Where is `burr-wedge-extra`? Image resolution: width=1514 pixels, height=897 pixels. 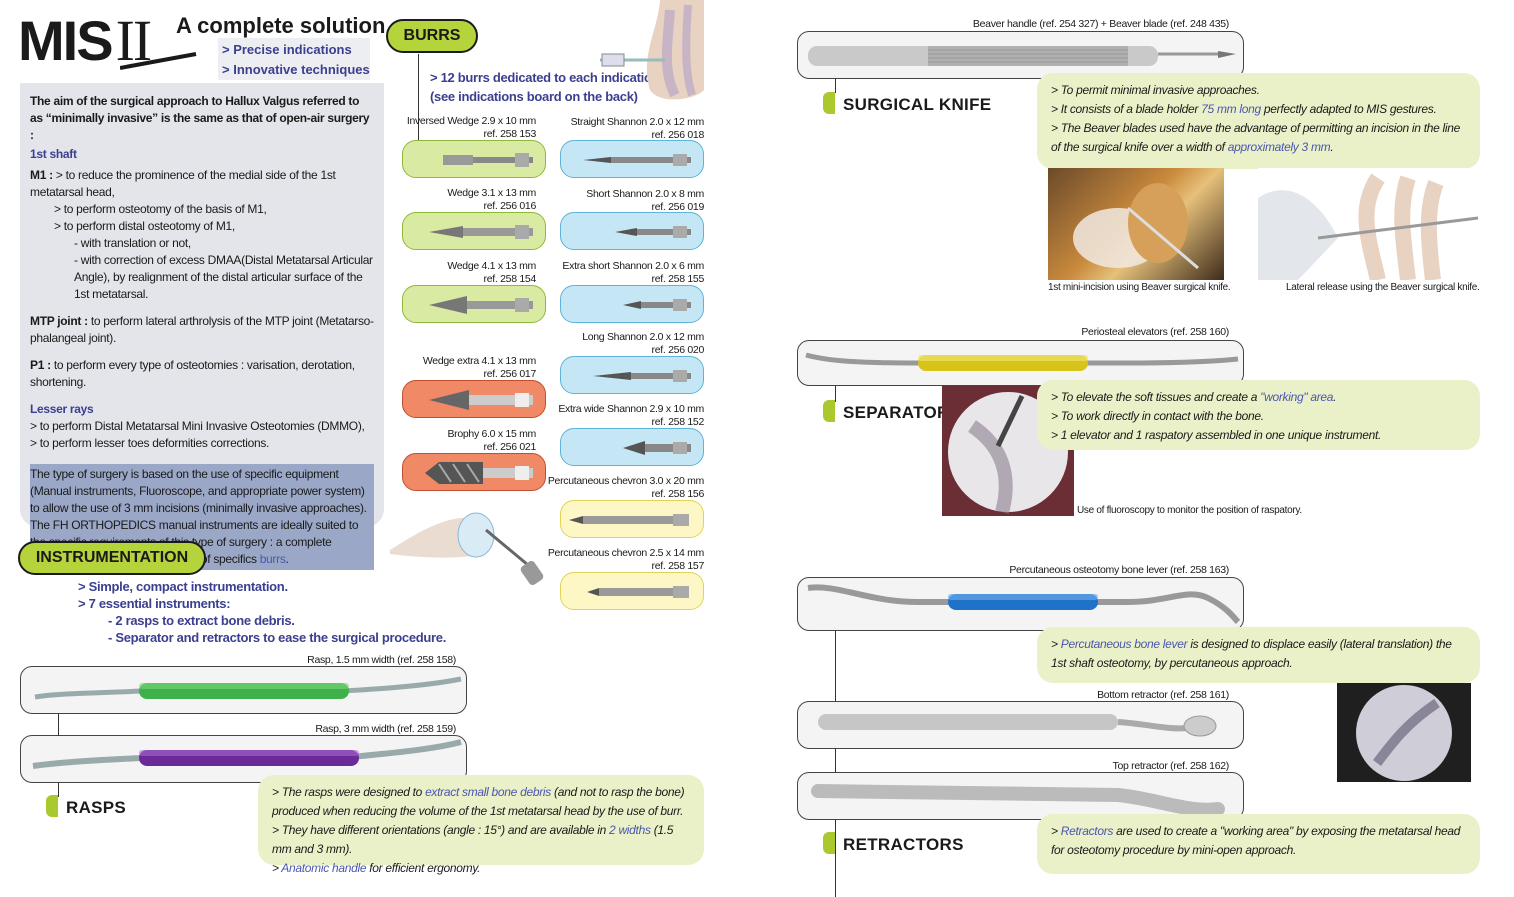
burr-wedge-extra is located at coordinates (474, 399).